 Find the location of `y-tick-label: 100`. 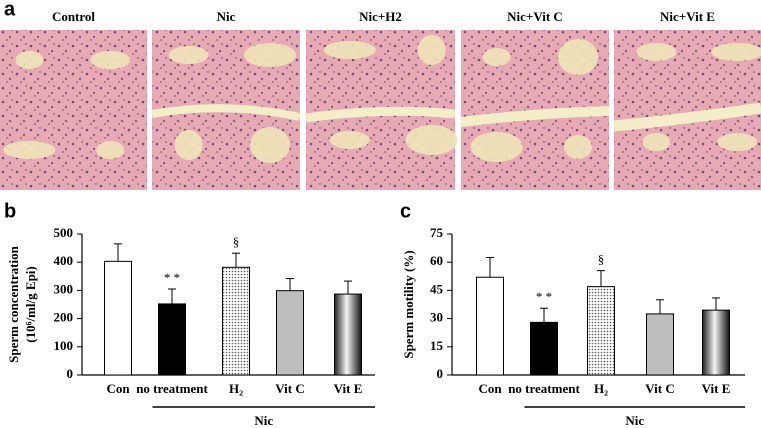

y-tick-label: 100 is located at coordinates (64, 345).